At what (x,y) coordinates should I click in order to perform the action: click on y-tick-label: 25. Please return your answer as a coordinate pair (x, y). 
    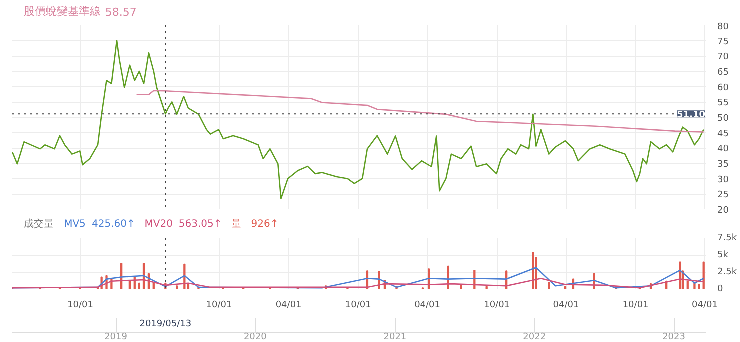
    Looking at the image, I should click on (723, 195).